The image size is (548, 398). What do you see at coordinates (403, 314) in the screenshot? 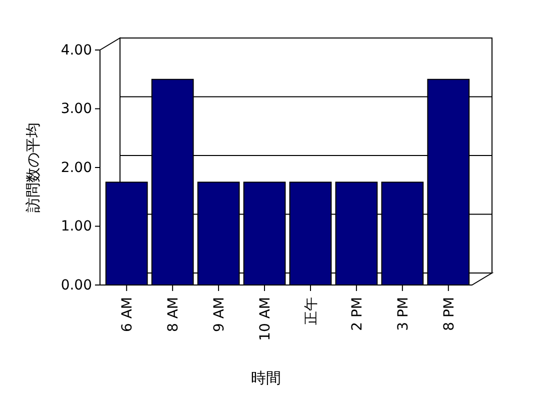
I see `x-tick-label: 3 PM` at bounding box center [403, 314].